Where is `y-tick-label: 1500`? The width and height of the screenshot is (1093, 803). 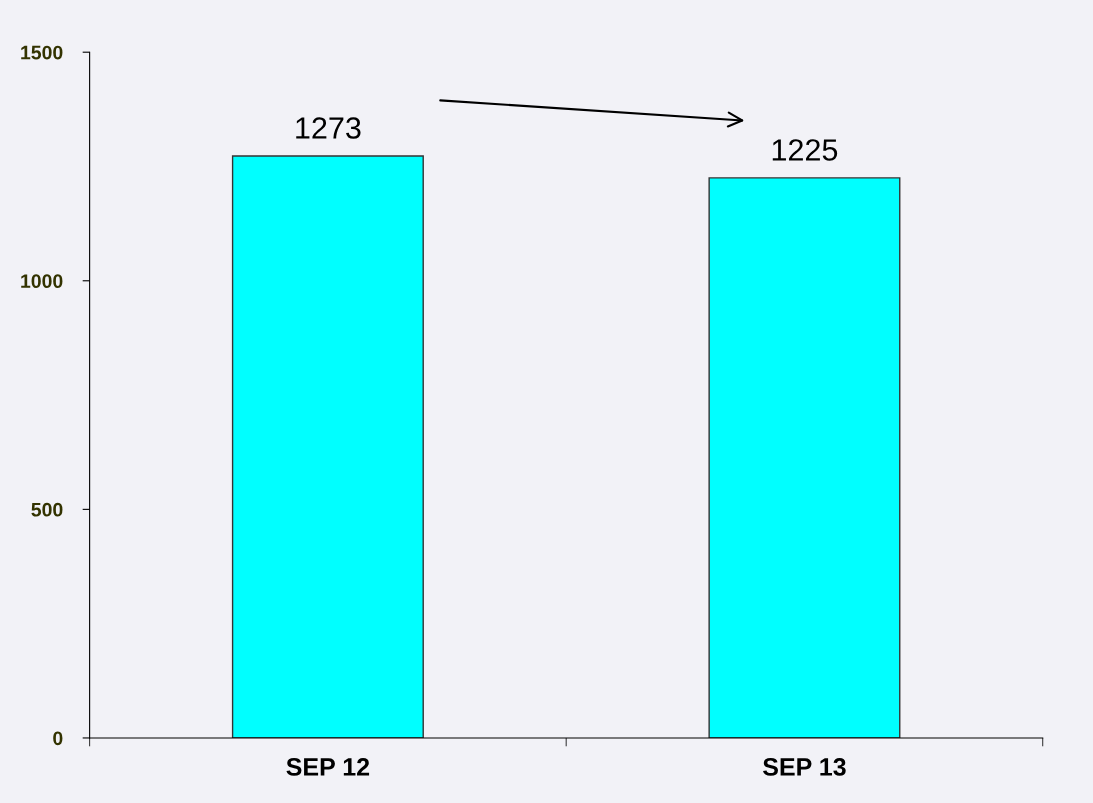
y-tick-label: 1500 is located at coordinates (42, 52).